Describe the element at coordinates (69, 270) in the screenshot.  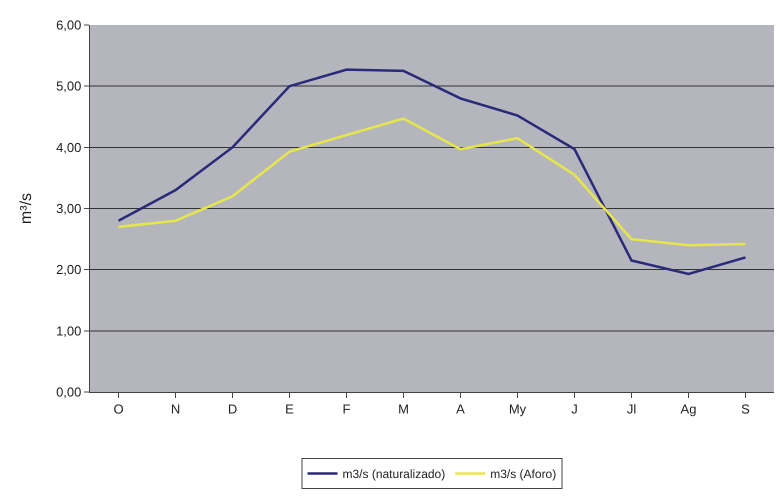
I see `y-tick-label: 2,00` at that location.